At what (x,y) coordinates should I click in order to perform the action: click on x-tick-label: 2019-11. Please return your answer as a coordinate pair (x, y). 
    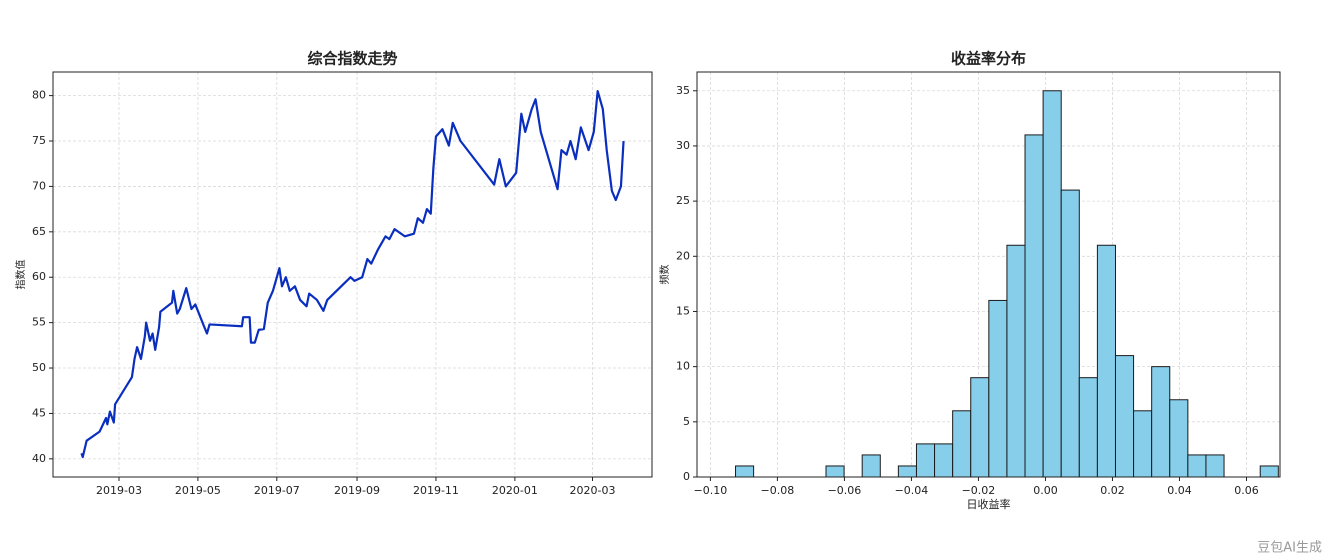
    Looking at the image, I should click on (436, 490).